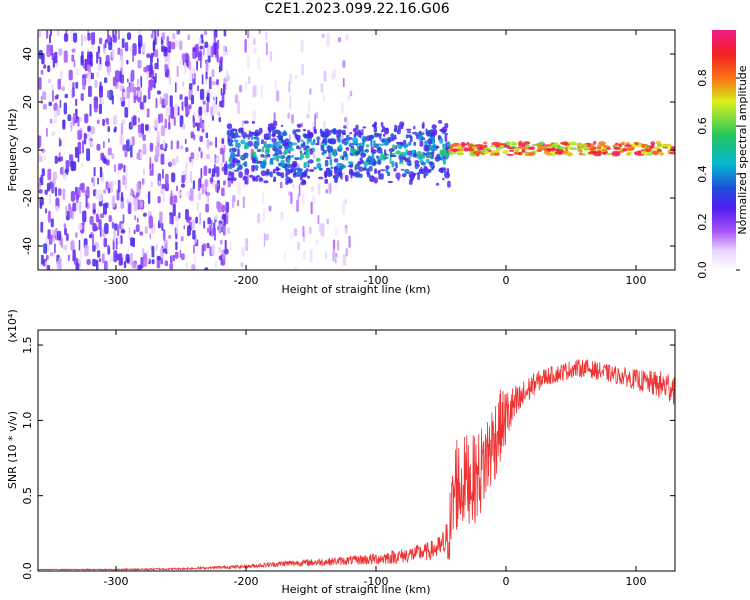 The height and width of the screenshot is (600, 750). What do you see at coordinates (27, 421) in the screenshot?
I see `y-tick-label: 1.0` at bounding box center [27, 421].